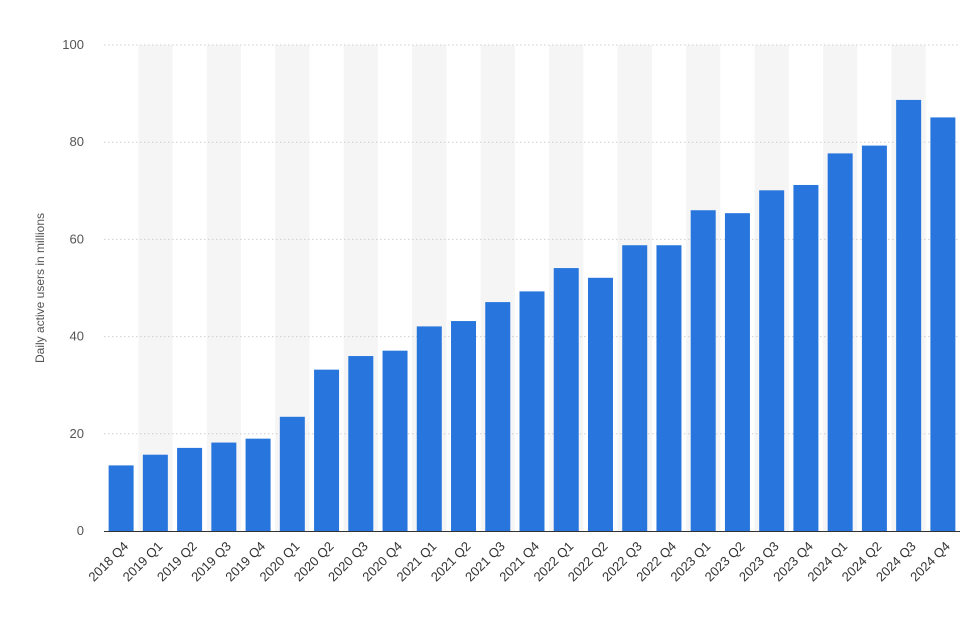 The height and width of the screenshot is (634, 964). I want to click on y-tick-label: 40, so click(77, 336).